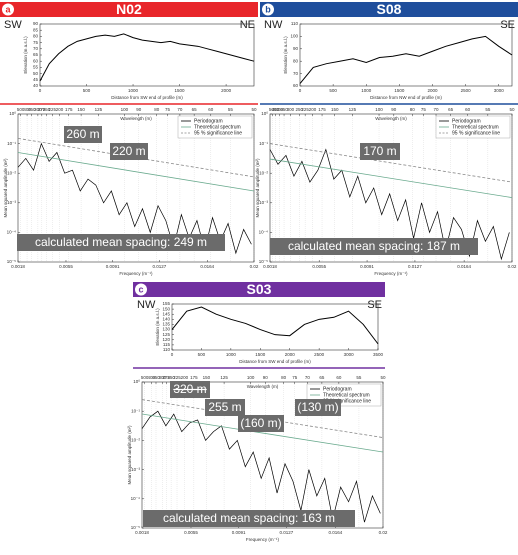  Describe the element at coordinates (291, 109) in the screenshot. I see `x2-tick-label: 300` at that location.